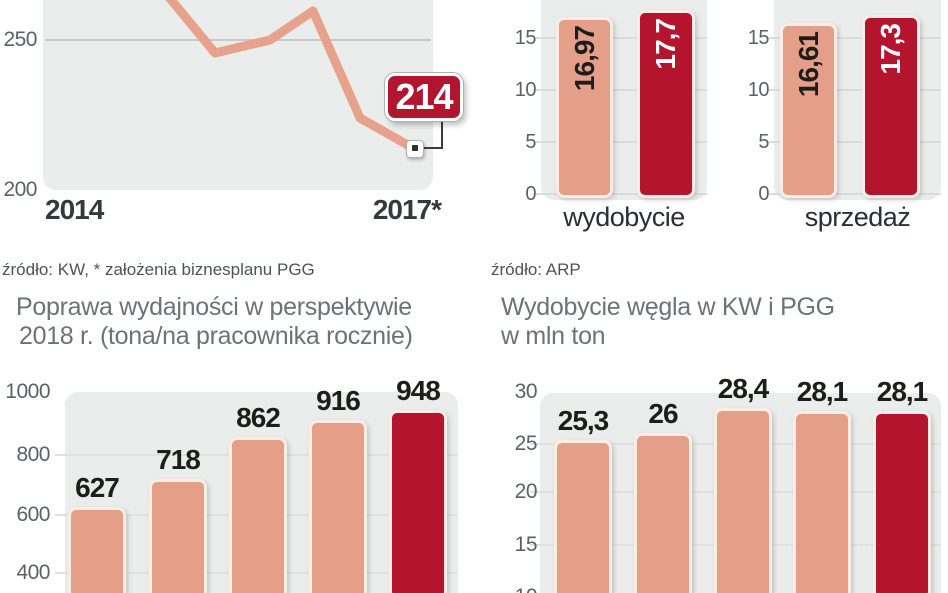 This screenshot has height=593, width=948. Describe the element at coordinates (758, 90) in the screenshot. I see `pair2-y-tick-10: 10` at that location.